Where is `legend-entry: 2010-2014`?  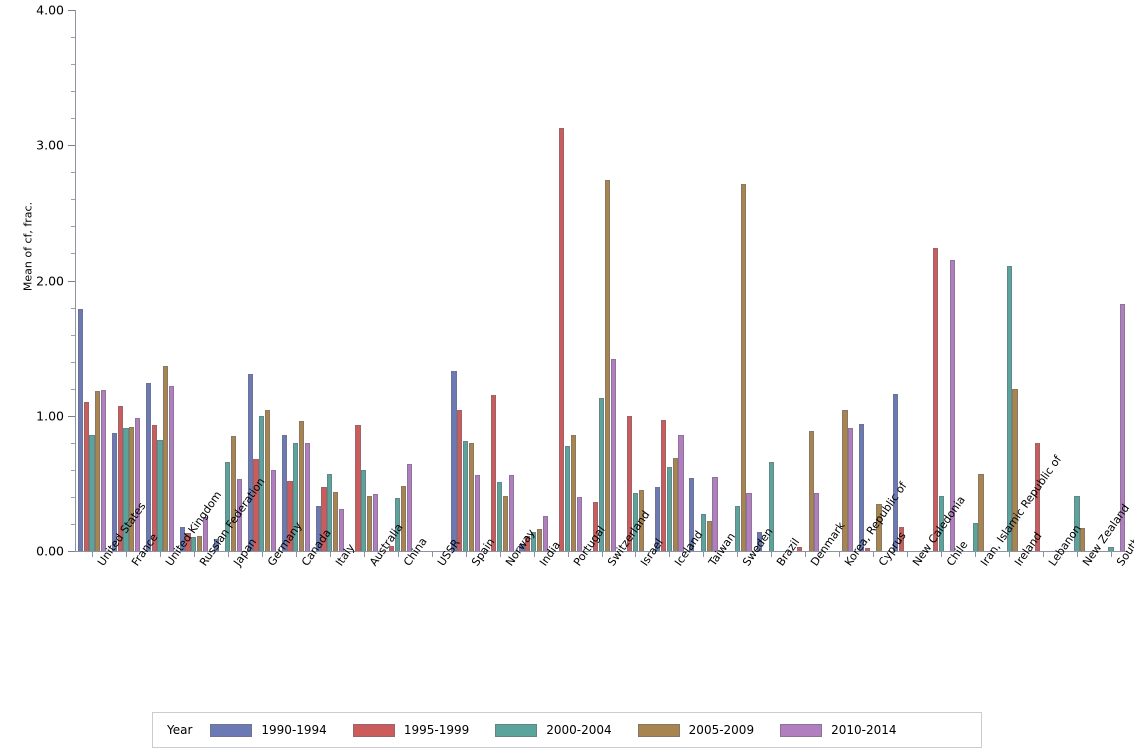 legend-entry: 2010-2014 is located at coordinates (838, 730).